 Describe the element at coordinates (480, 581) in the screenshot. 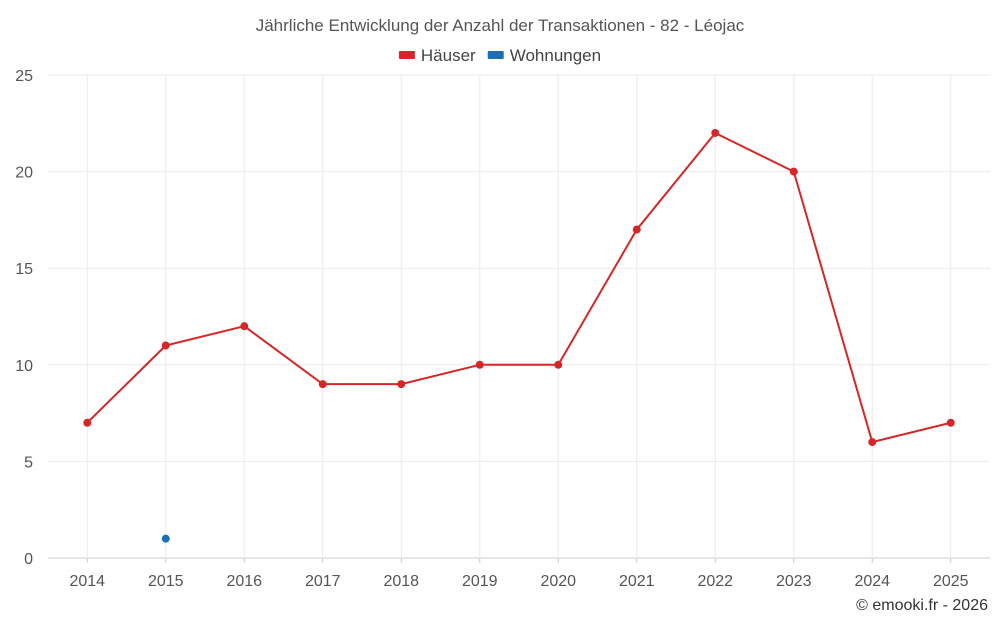

I see `x-tick-label: 2019` at that location.